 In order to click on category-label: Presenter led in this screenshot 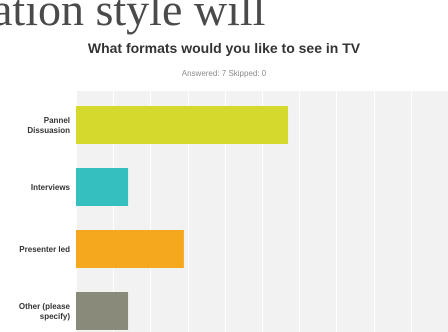, I will do `click(44, 249)`.